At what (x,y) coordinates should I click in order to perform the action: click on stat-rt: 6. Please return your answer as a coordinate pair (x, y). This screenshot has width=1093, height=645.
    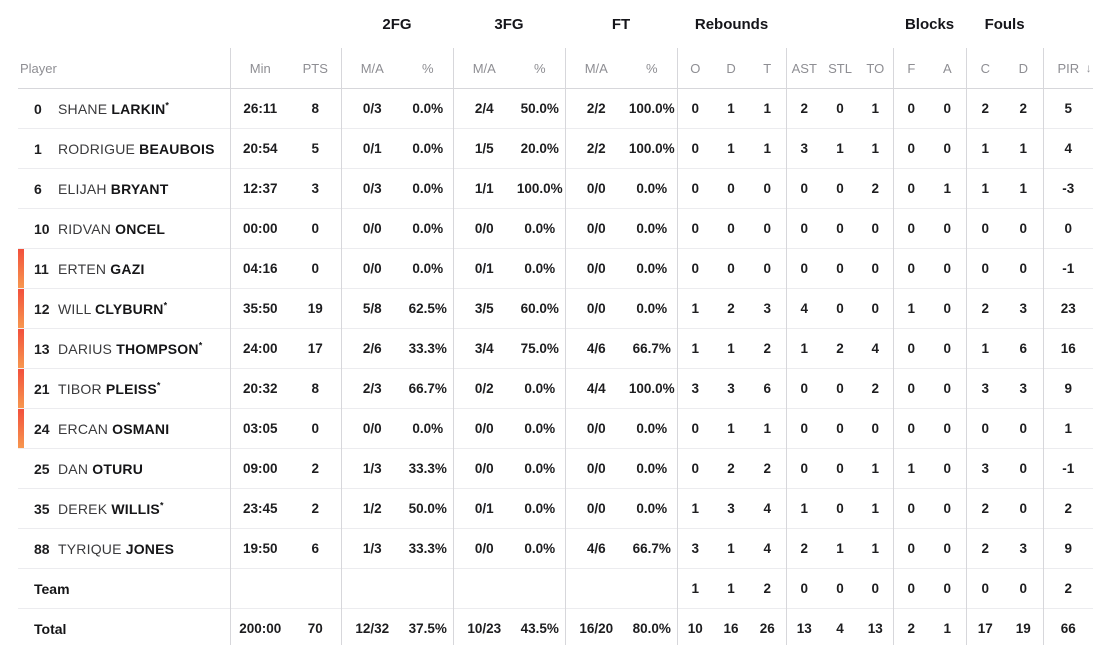
    Looking at the image, I should click on (767, 388).